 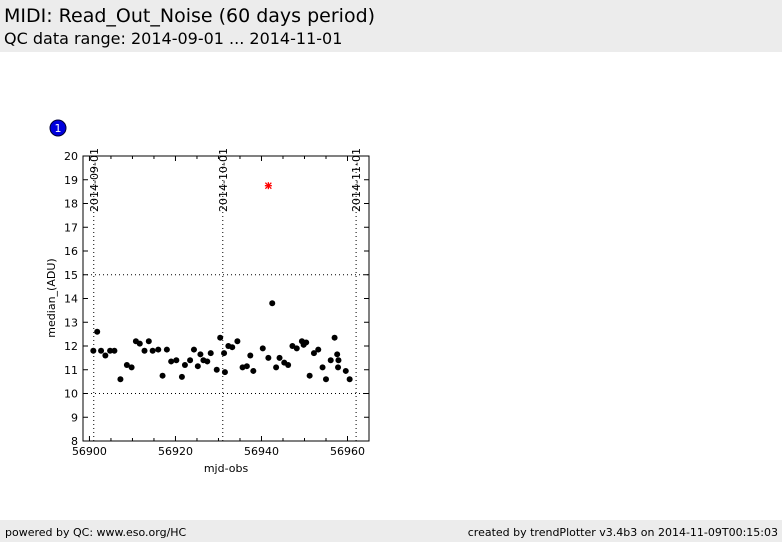 What do you see at coordinates (190, 16) in the screenshot?
I see `page-title: MIDI: Read_Out_Noise (60 days period)` at bounding box center [190, 16].